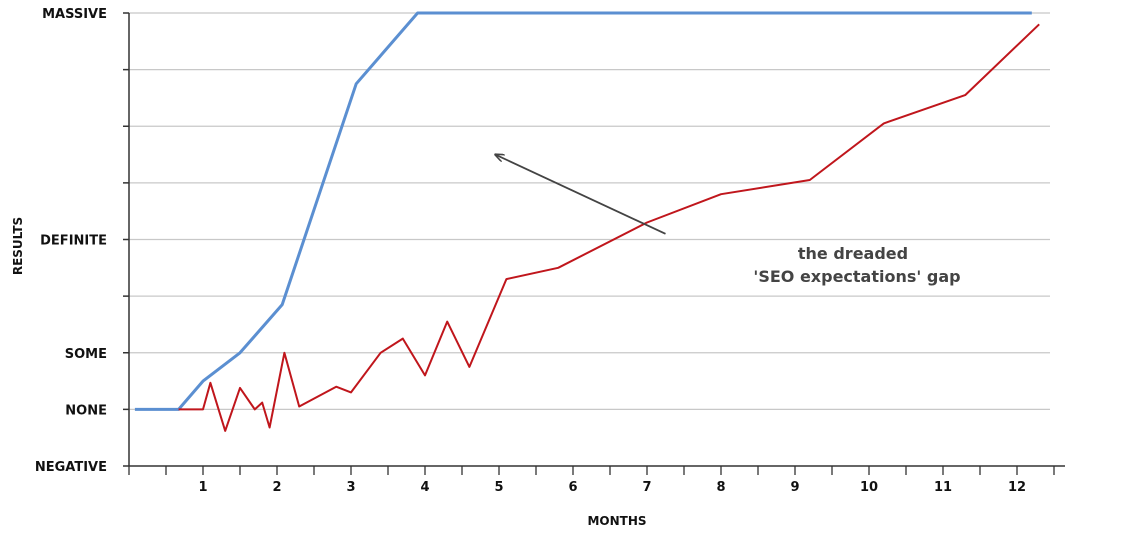 The width and height of the screenshot is (1140, 535). I want to click on x-tick-label: 10, so click(869, 487).